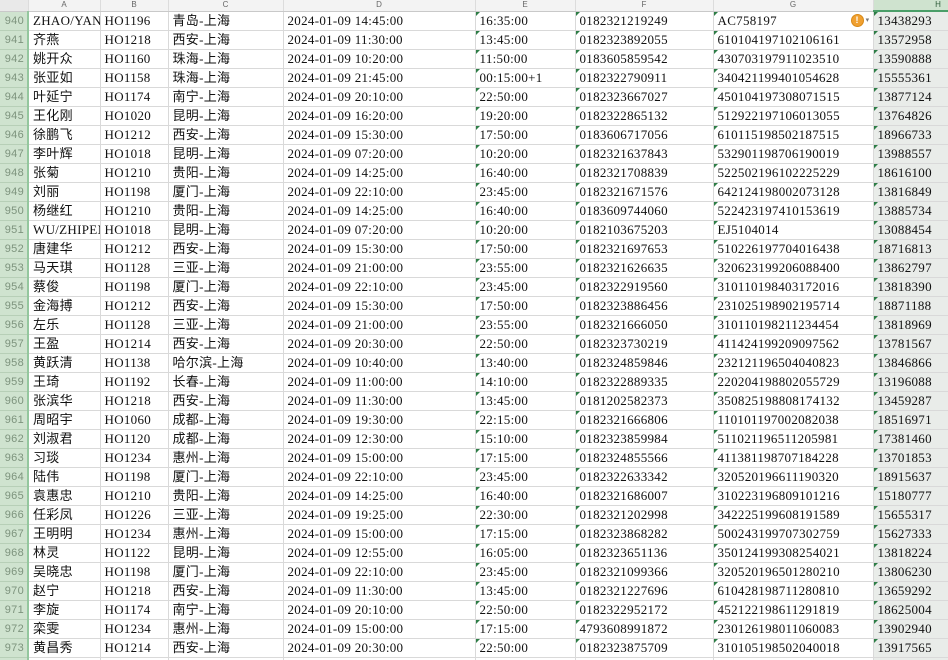 This screenshot has width=948, height=660. Describe the element at coordinates (14, 173) in the screenshot. I see `row-number: 948` at that location.